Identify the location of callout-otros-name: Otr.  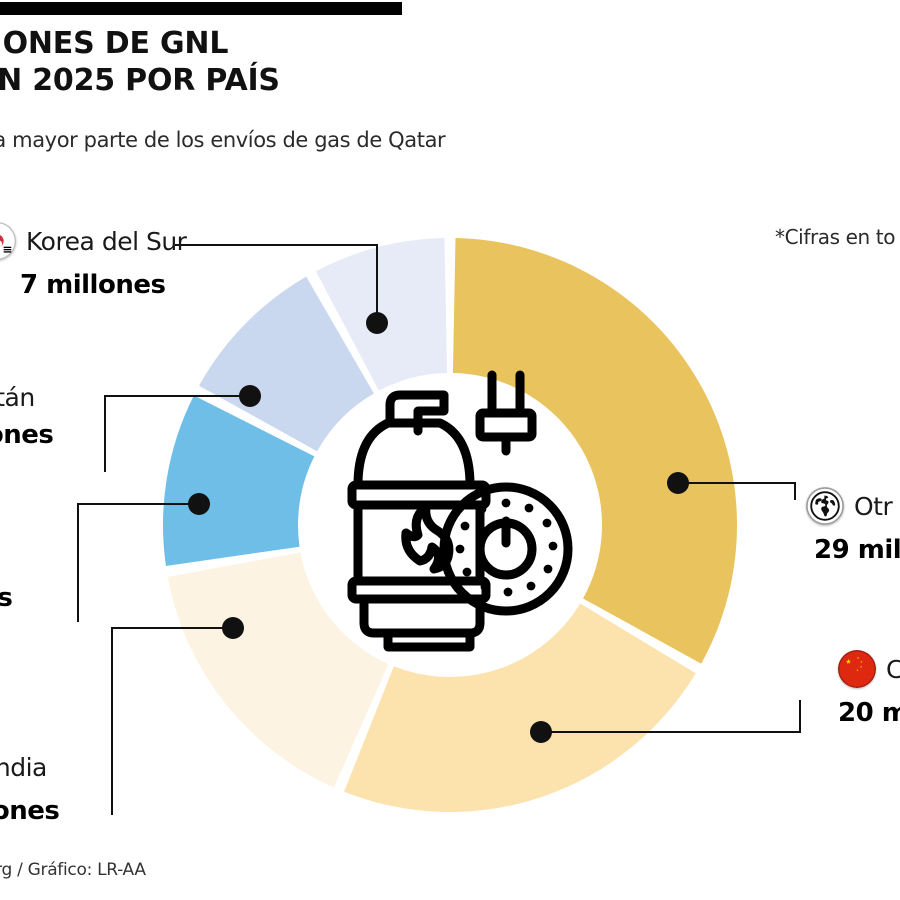
(873, 506).